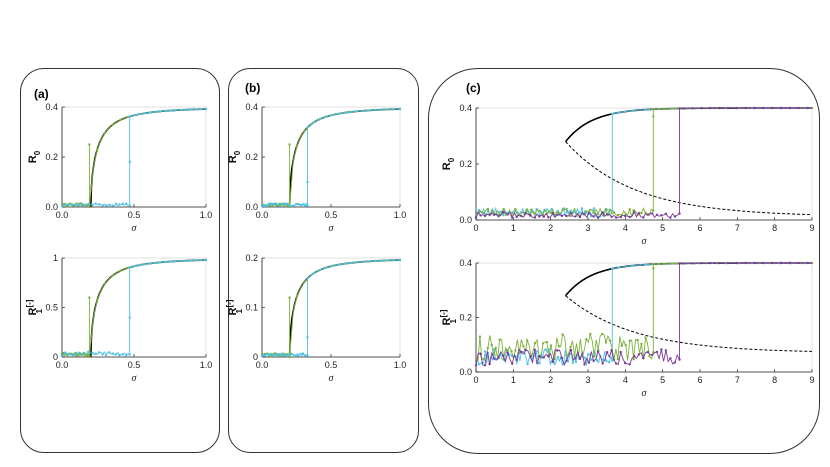 The image size is (830, 467). I want to click on y-axis-label: R0, so click(448, 163).